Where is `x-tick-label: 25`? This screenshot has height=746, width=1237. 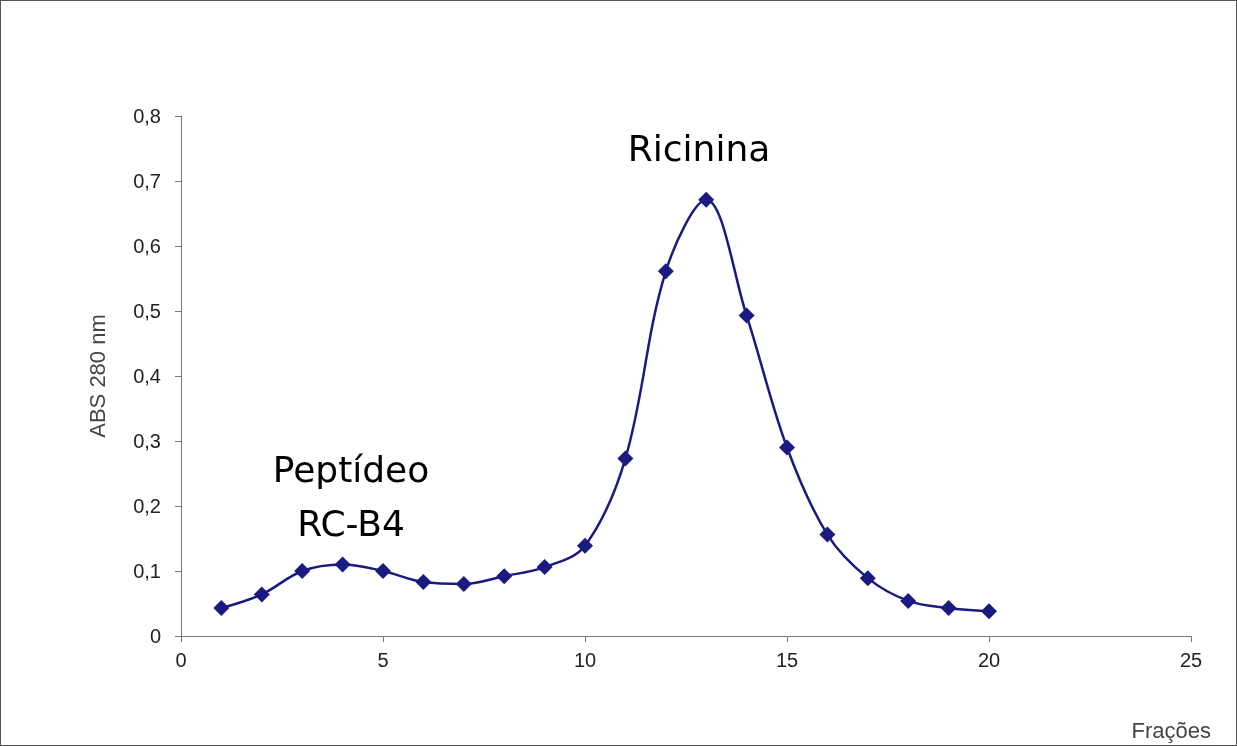
x-tick-label: 25 is located at coordinates (1191, 660).